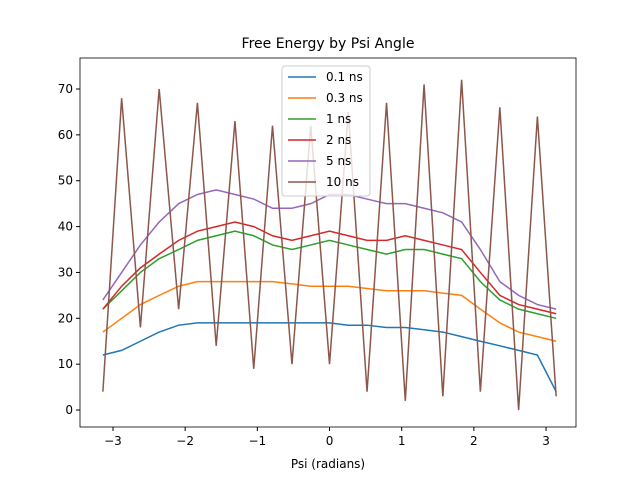  I want to click on y-tick-label: 70, so click(65, 89).